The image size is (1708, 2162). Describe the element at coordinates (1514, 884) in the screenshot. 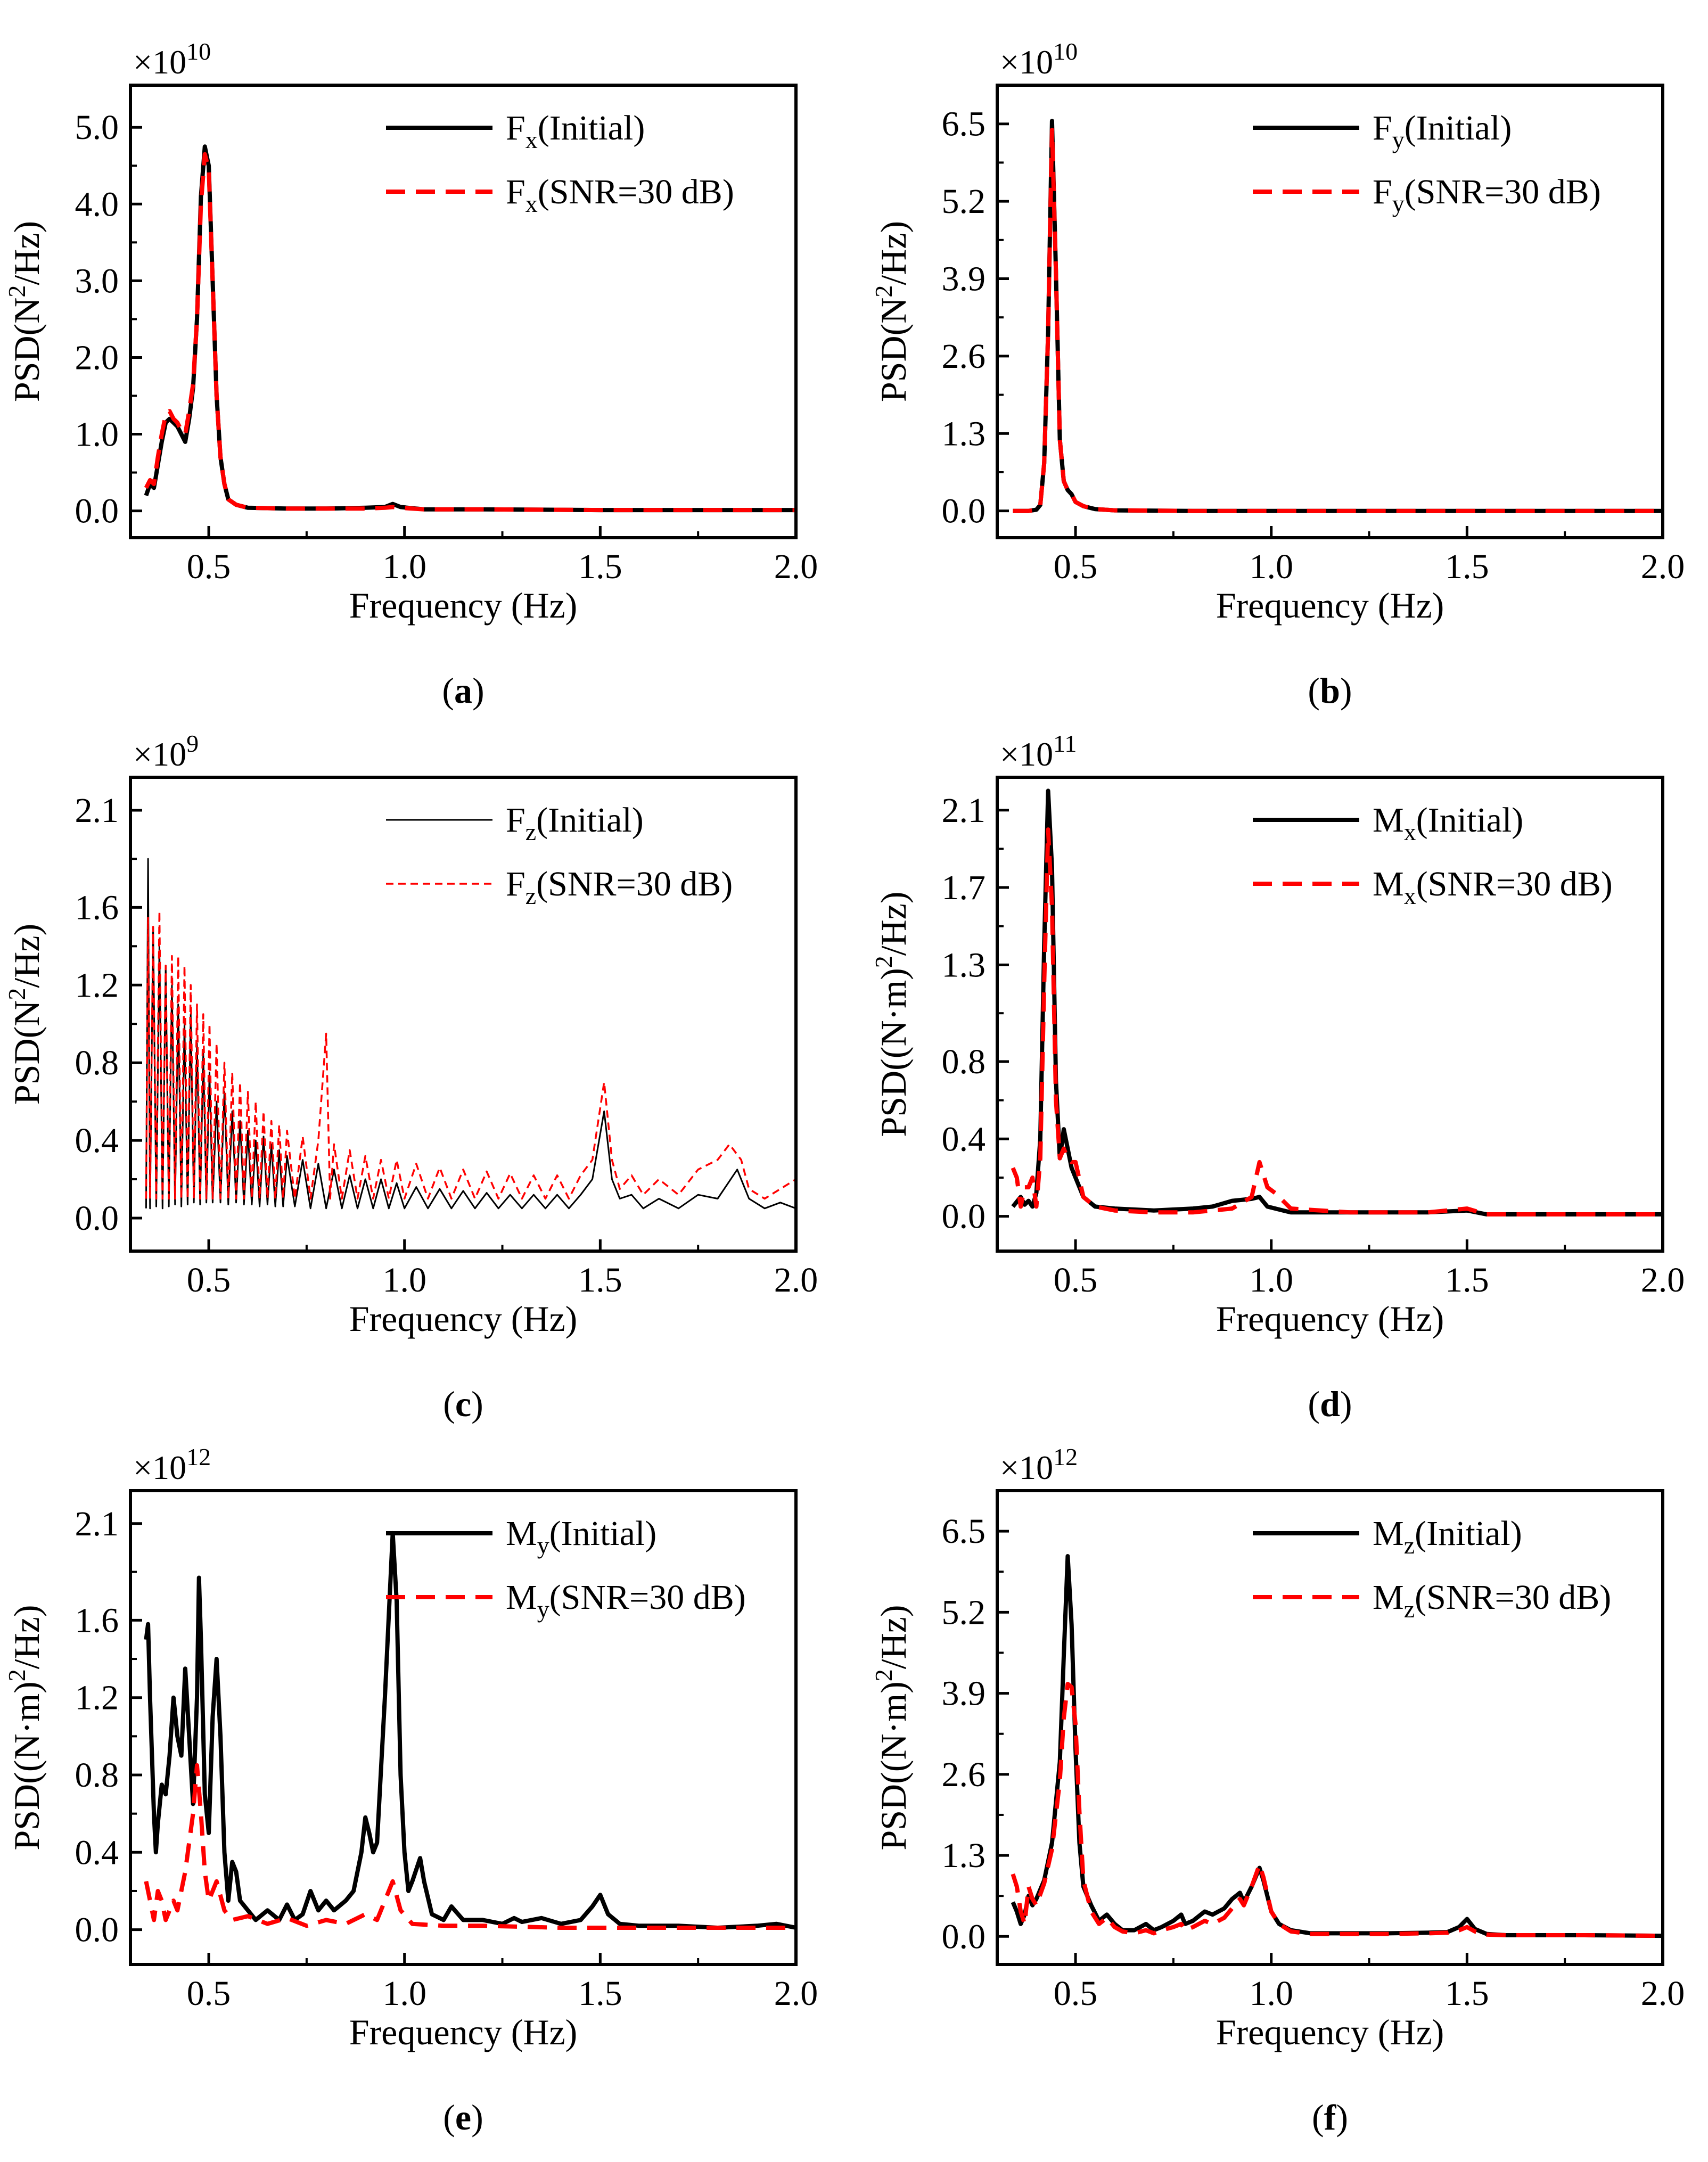

I see `legend-suffix: (SNR=30 dB)` at that location.